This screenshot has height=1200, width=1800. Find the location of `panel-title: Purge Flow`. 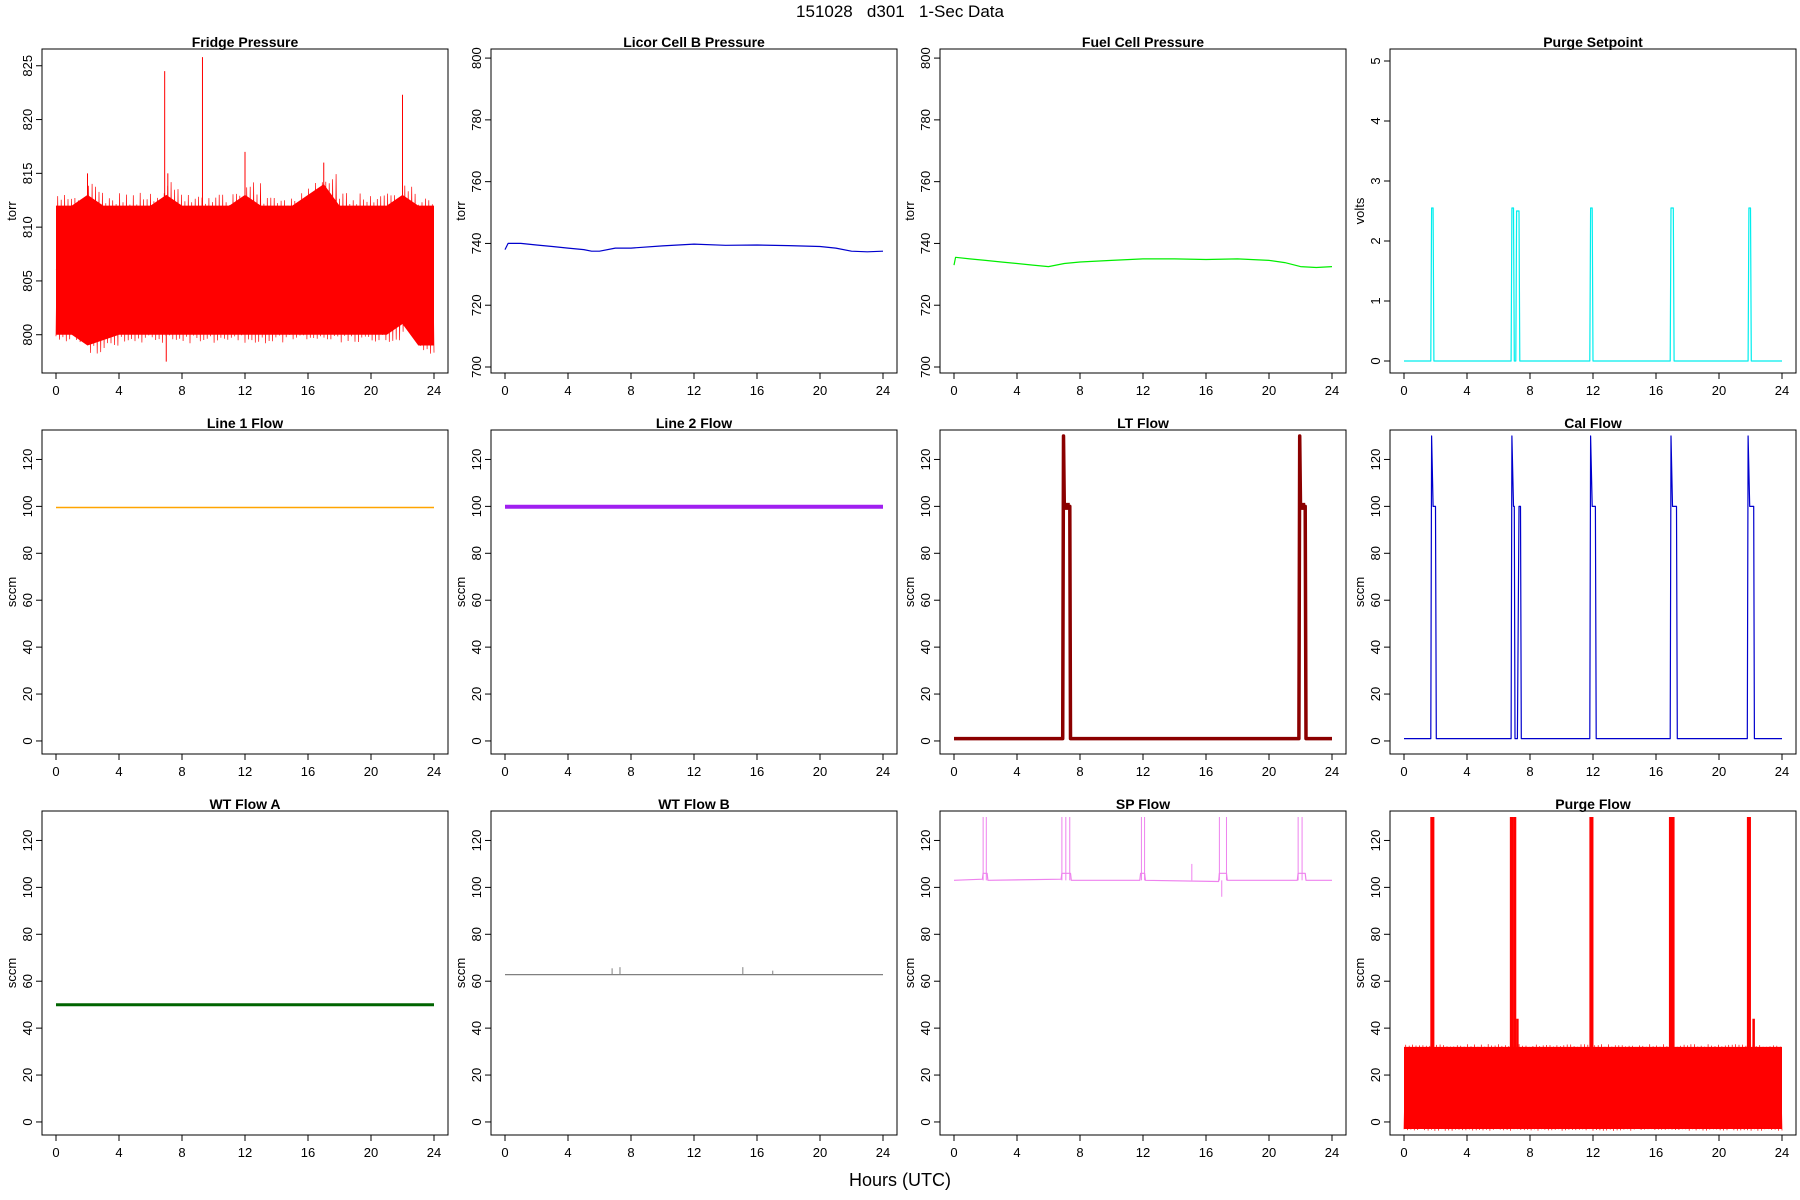

panel-title: Purge Flow is located at coordinates (1593, 804).